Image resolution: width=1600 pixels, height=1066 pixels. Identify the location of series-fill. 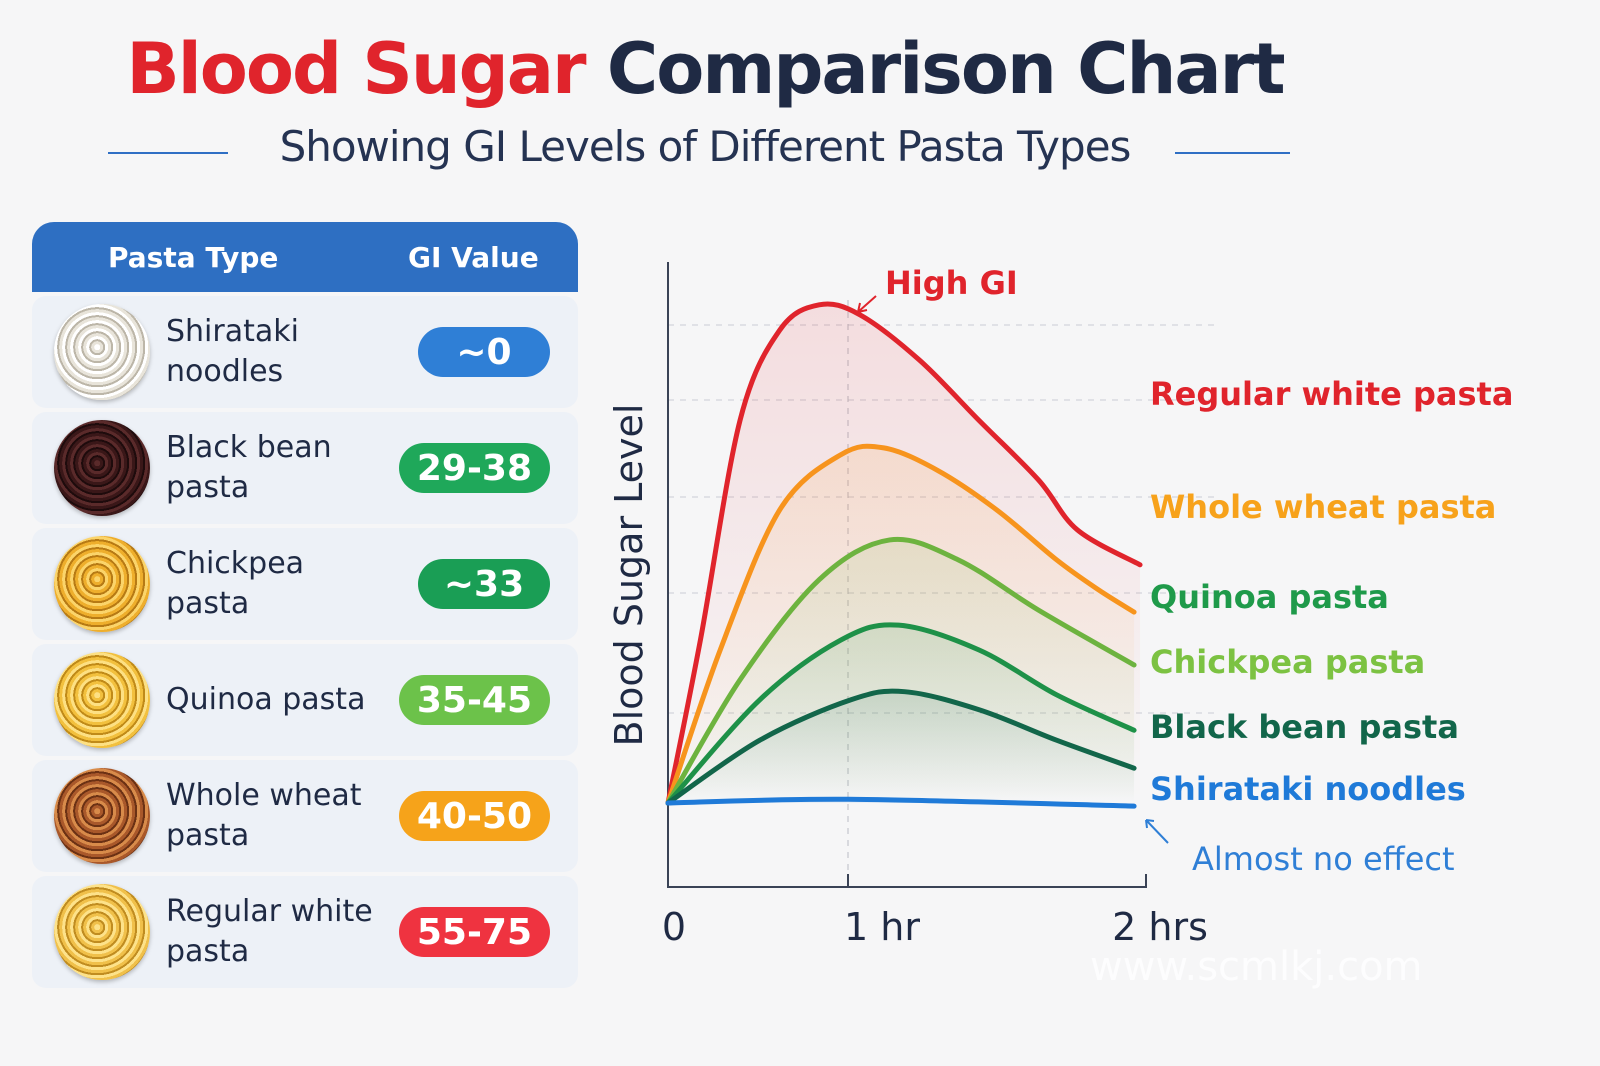
(901, 747).